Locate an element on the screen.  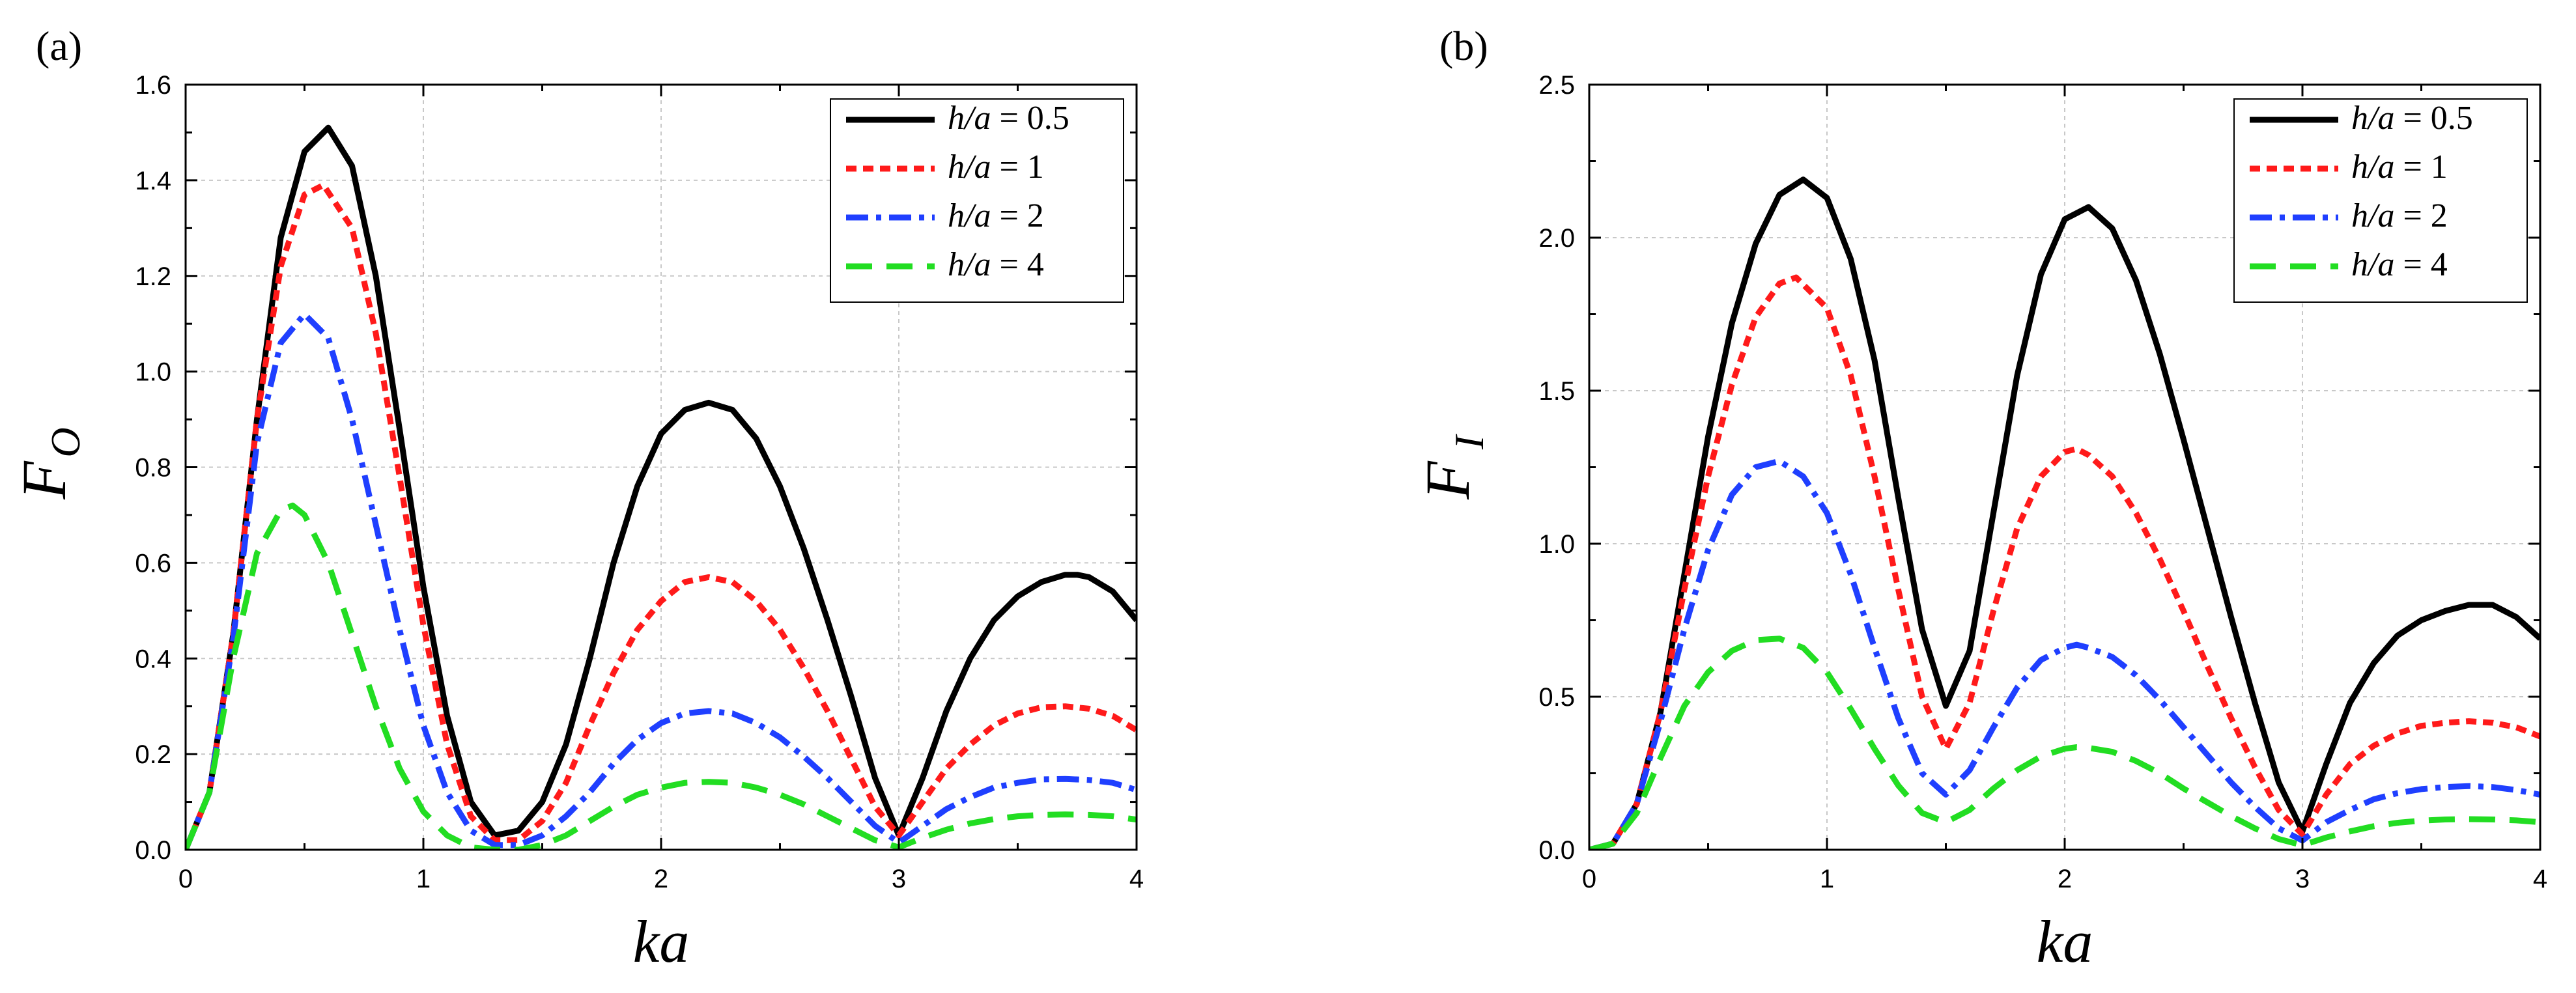
y-tick-label: 1.2 is located at coordinates (153, 276).